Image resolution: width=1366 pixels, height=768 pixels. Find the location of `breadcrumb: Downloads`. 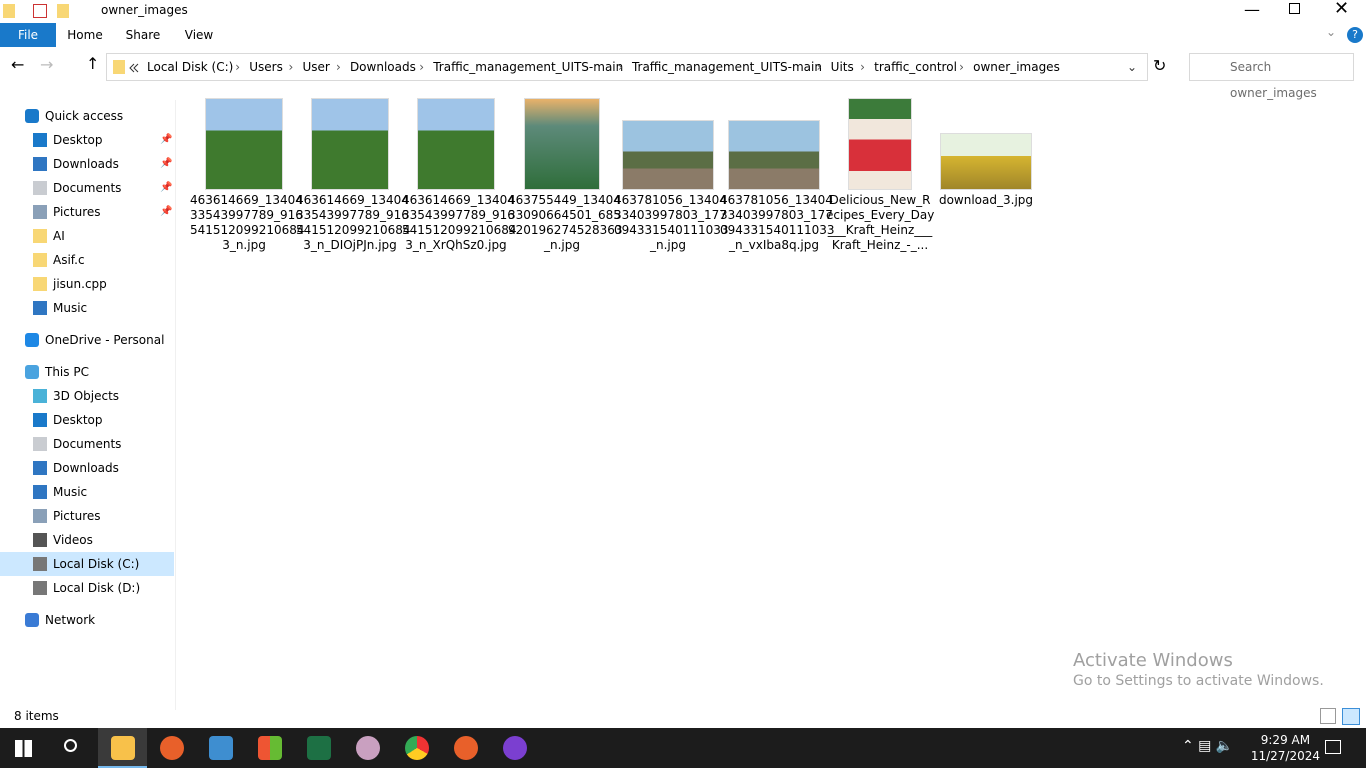

breadcrumb: Downloads is located at coordinates (382, 67).